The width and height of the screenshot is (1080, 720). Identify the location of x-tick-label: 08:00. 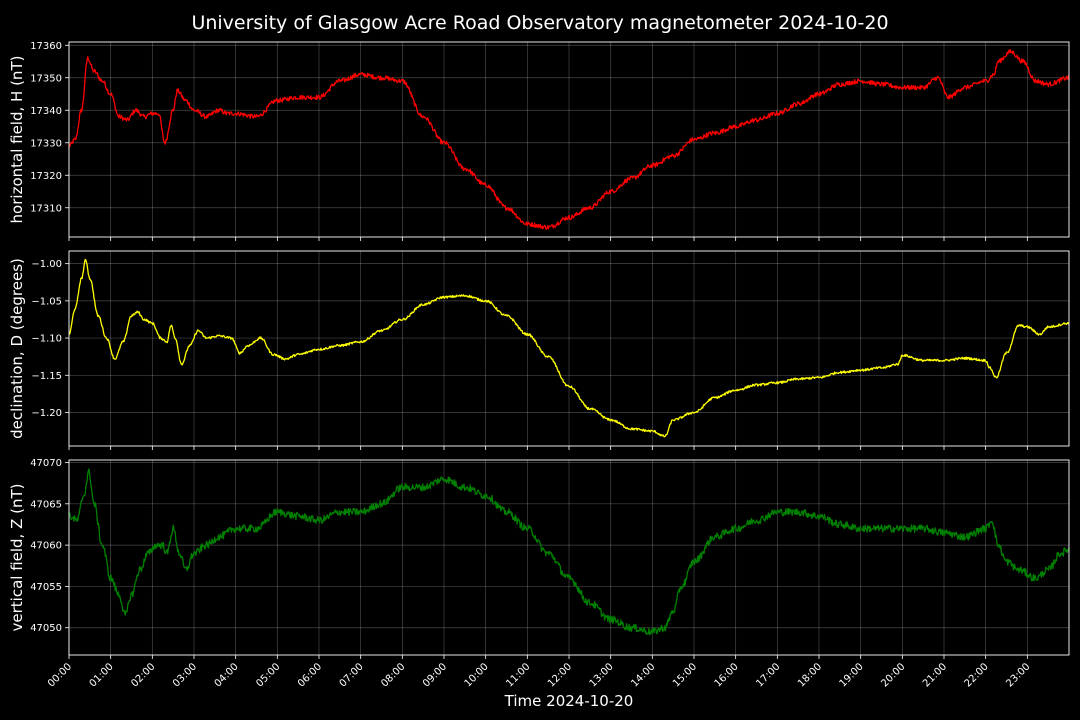
(393, 675).